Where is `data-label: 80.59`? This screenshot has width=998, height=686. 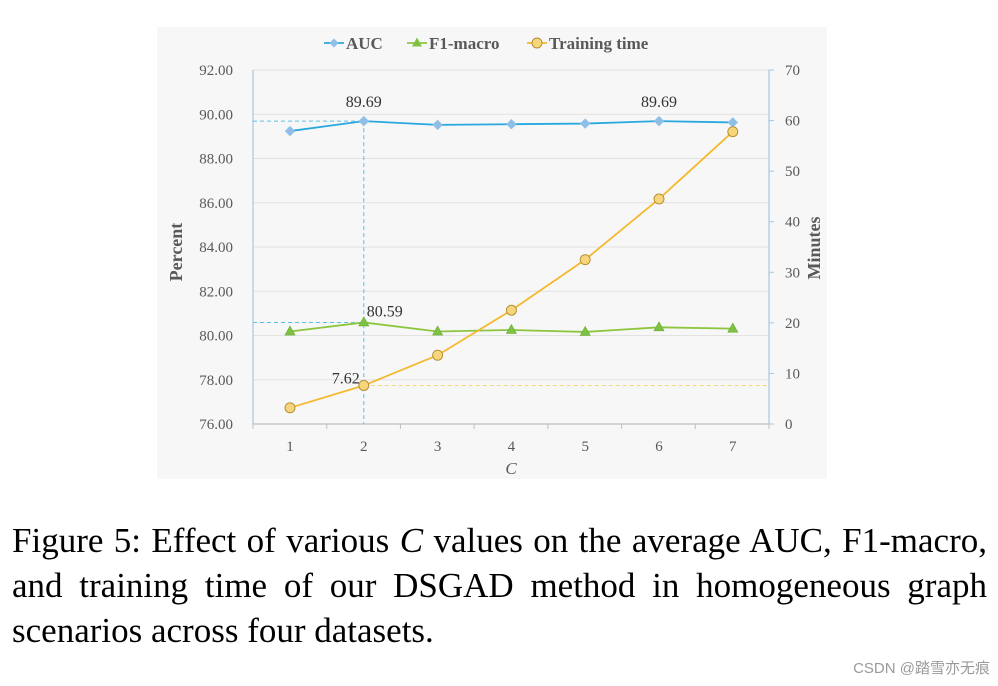
data-label: 80.59 is located at coordinates (385, 311).